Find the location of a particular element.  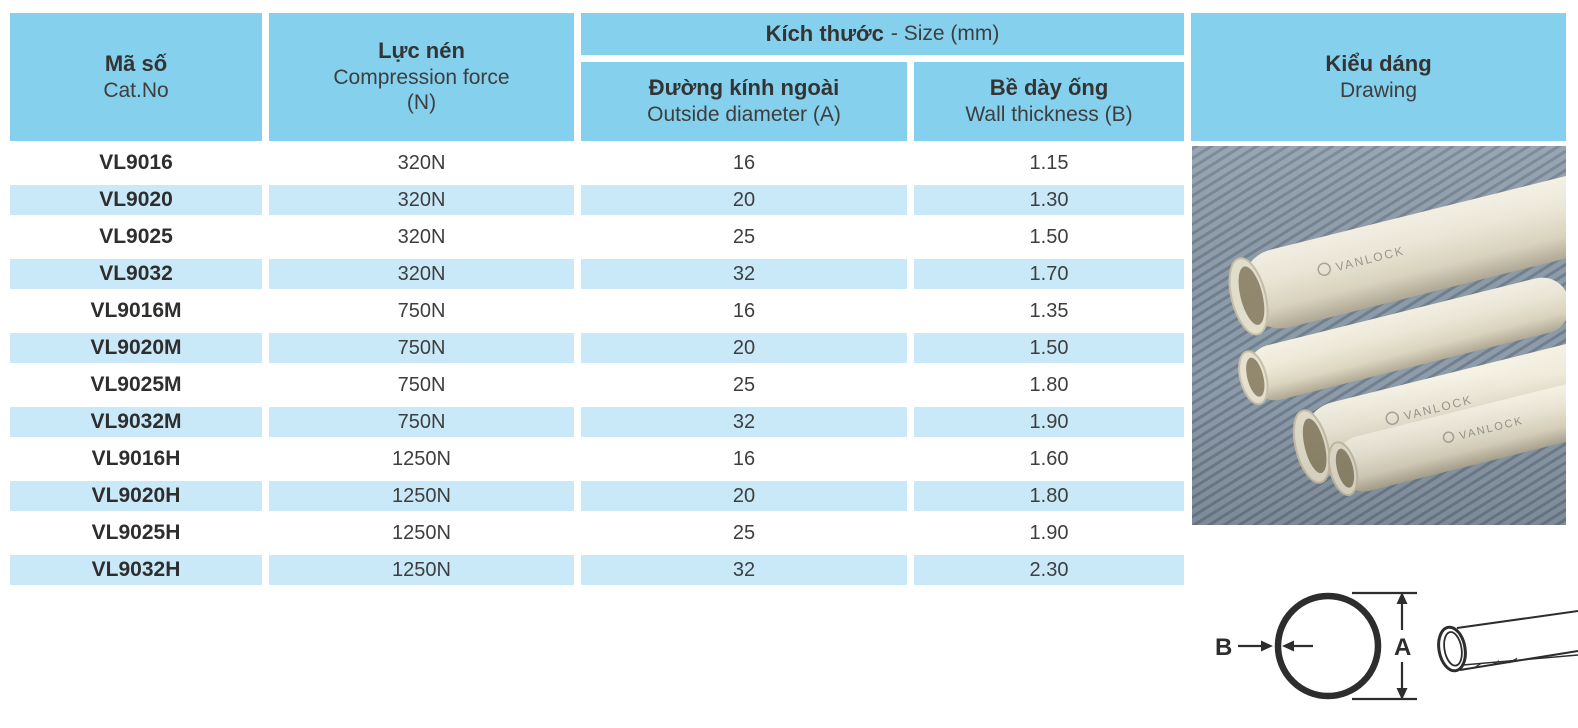

row-6-wall-thickness: 1.50 is located at coordinates (1049, 348).